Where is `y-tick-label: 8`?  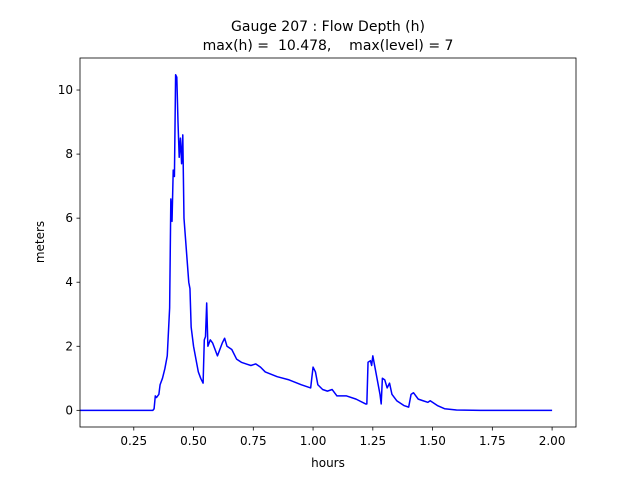 y-tick-label: 8 is located at coordinates (69, 154).